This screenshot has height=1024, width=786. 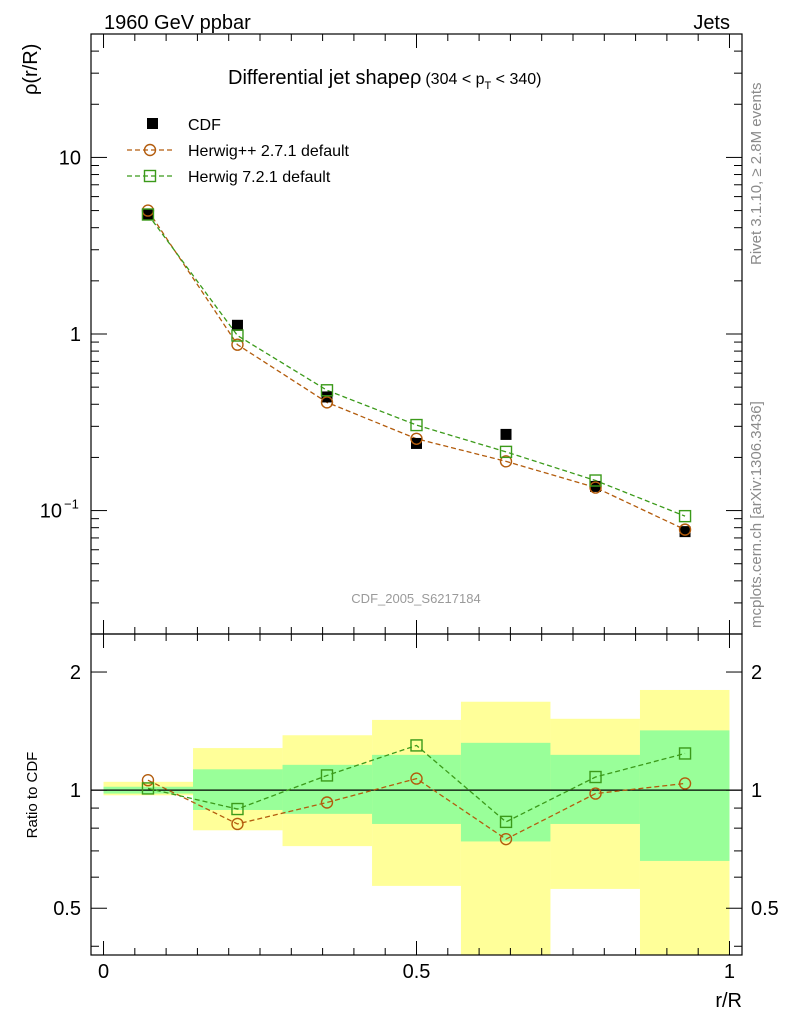 I want to click on title-pt-range-sub: T, so click(x=488, y=86).